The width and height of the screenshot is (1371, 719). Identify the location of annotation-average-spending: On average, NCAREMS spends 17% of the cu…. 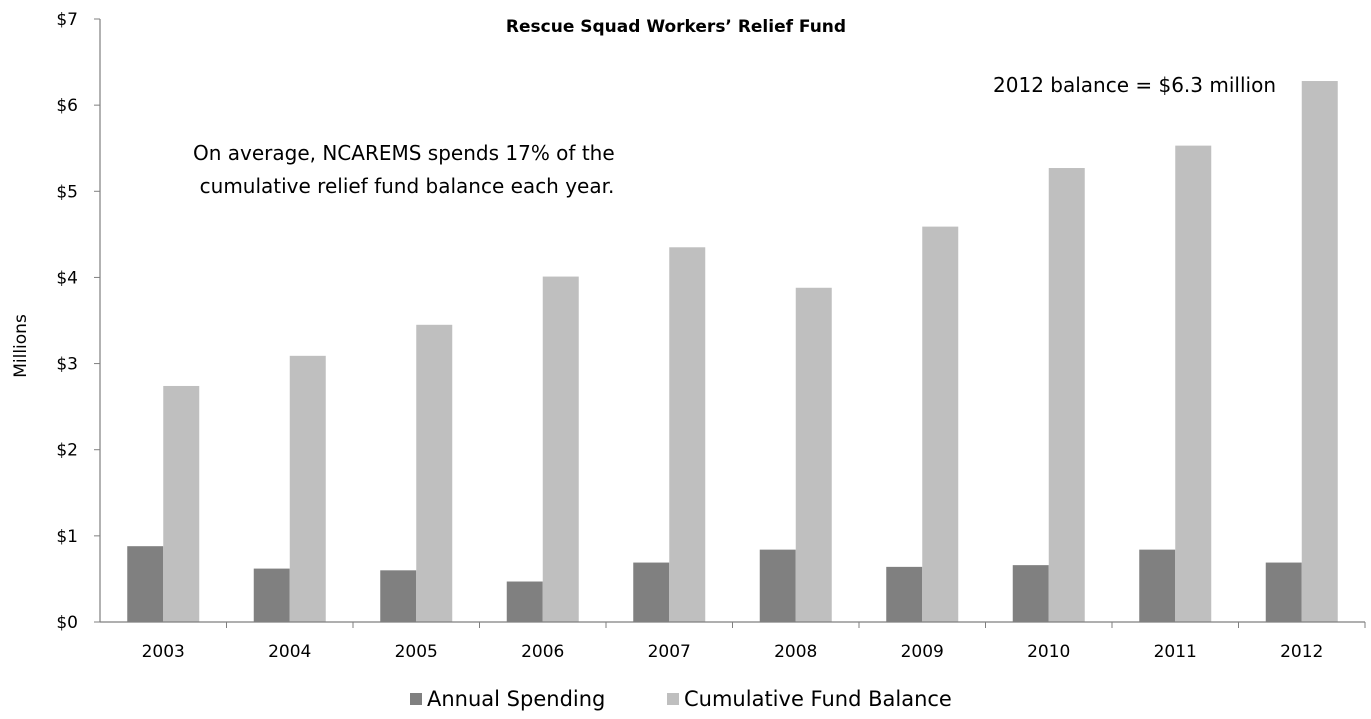
(407, 169).